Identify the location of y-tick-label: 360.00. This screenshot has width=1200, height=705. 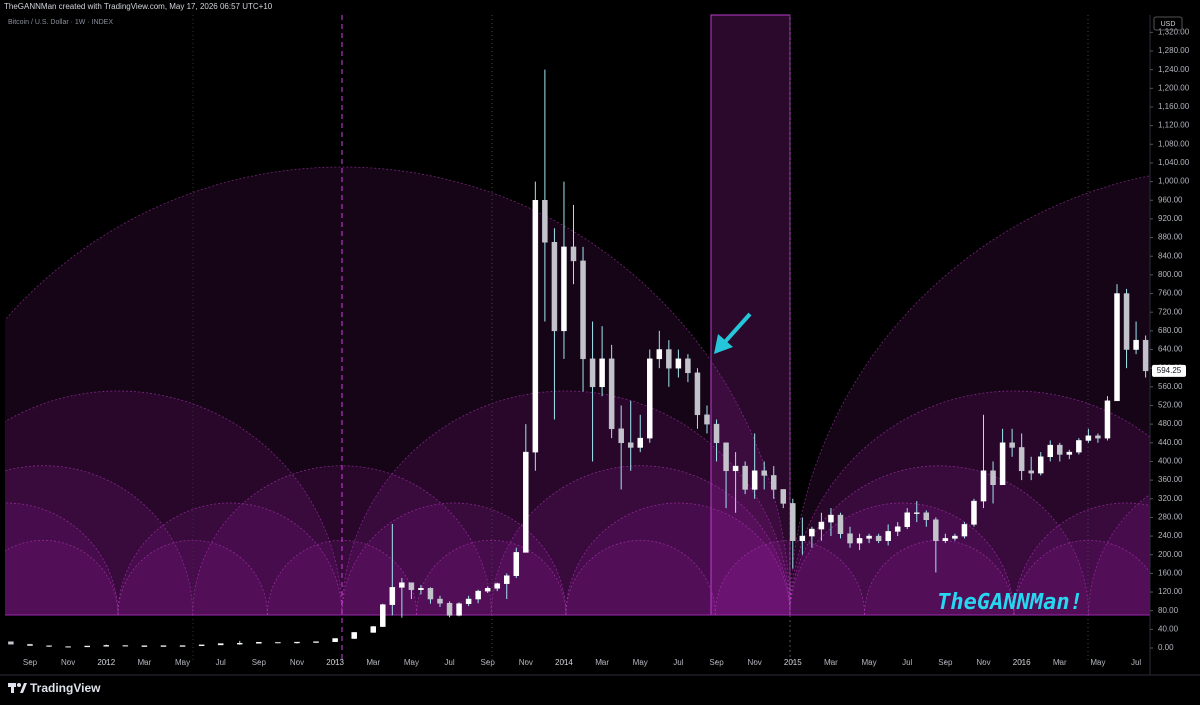
(1170, 479).